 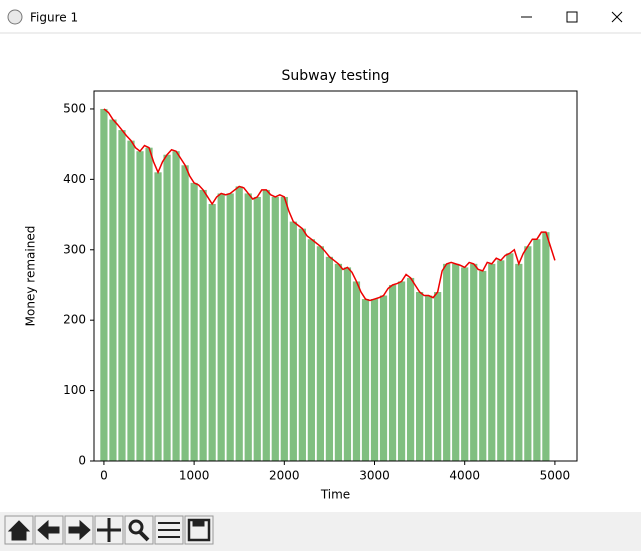 What do you see at coordinates (74, 108) in the screenshot?
I see `y-tick-label: 500` at bounding box center [74, 108].